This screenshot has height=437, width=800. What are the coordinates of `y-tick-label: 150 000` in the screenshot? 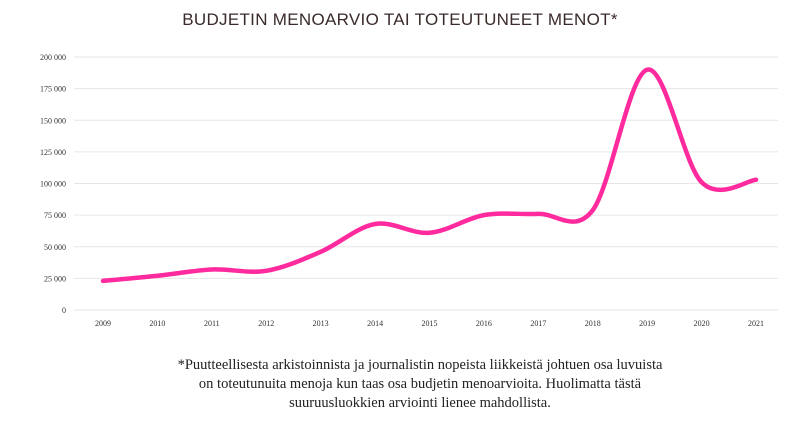 It's located at (53, 120).